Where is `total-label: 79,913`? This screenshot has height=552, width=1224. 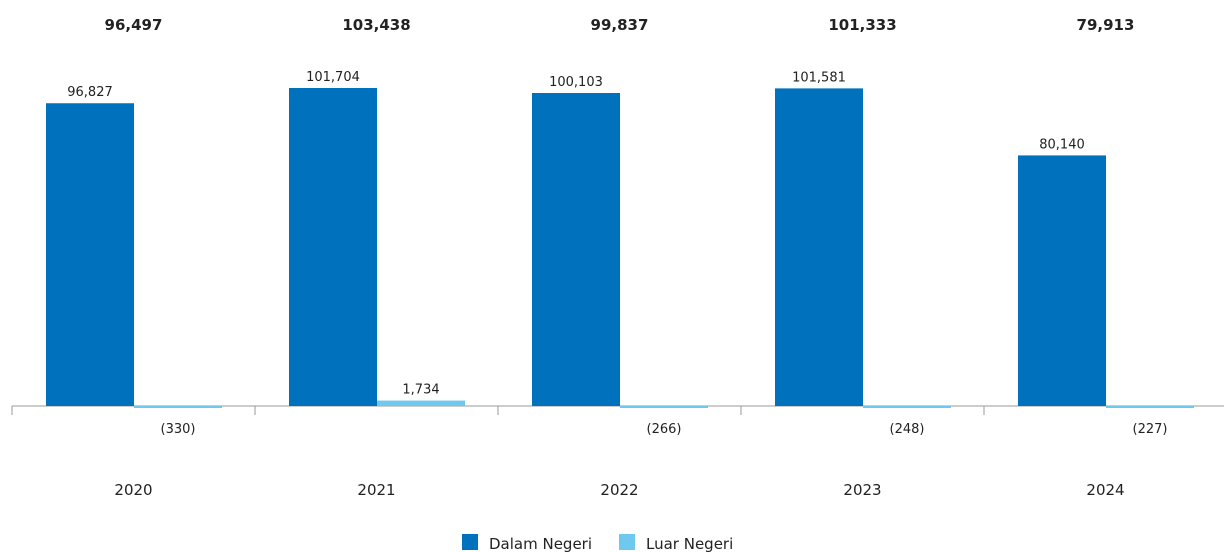
total-label: 79,913 is located at coordinates (1106, 25).